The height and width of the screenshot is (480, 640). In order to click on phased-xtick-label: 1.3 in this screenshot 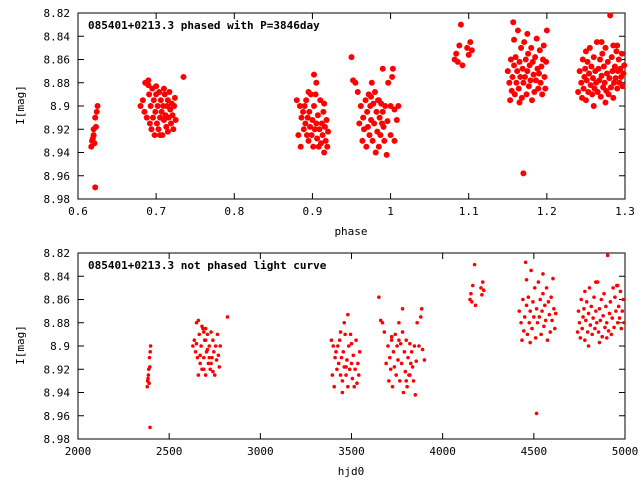, I will do `click(625, 211)`.